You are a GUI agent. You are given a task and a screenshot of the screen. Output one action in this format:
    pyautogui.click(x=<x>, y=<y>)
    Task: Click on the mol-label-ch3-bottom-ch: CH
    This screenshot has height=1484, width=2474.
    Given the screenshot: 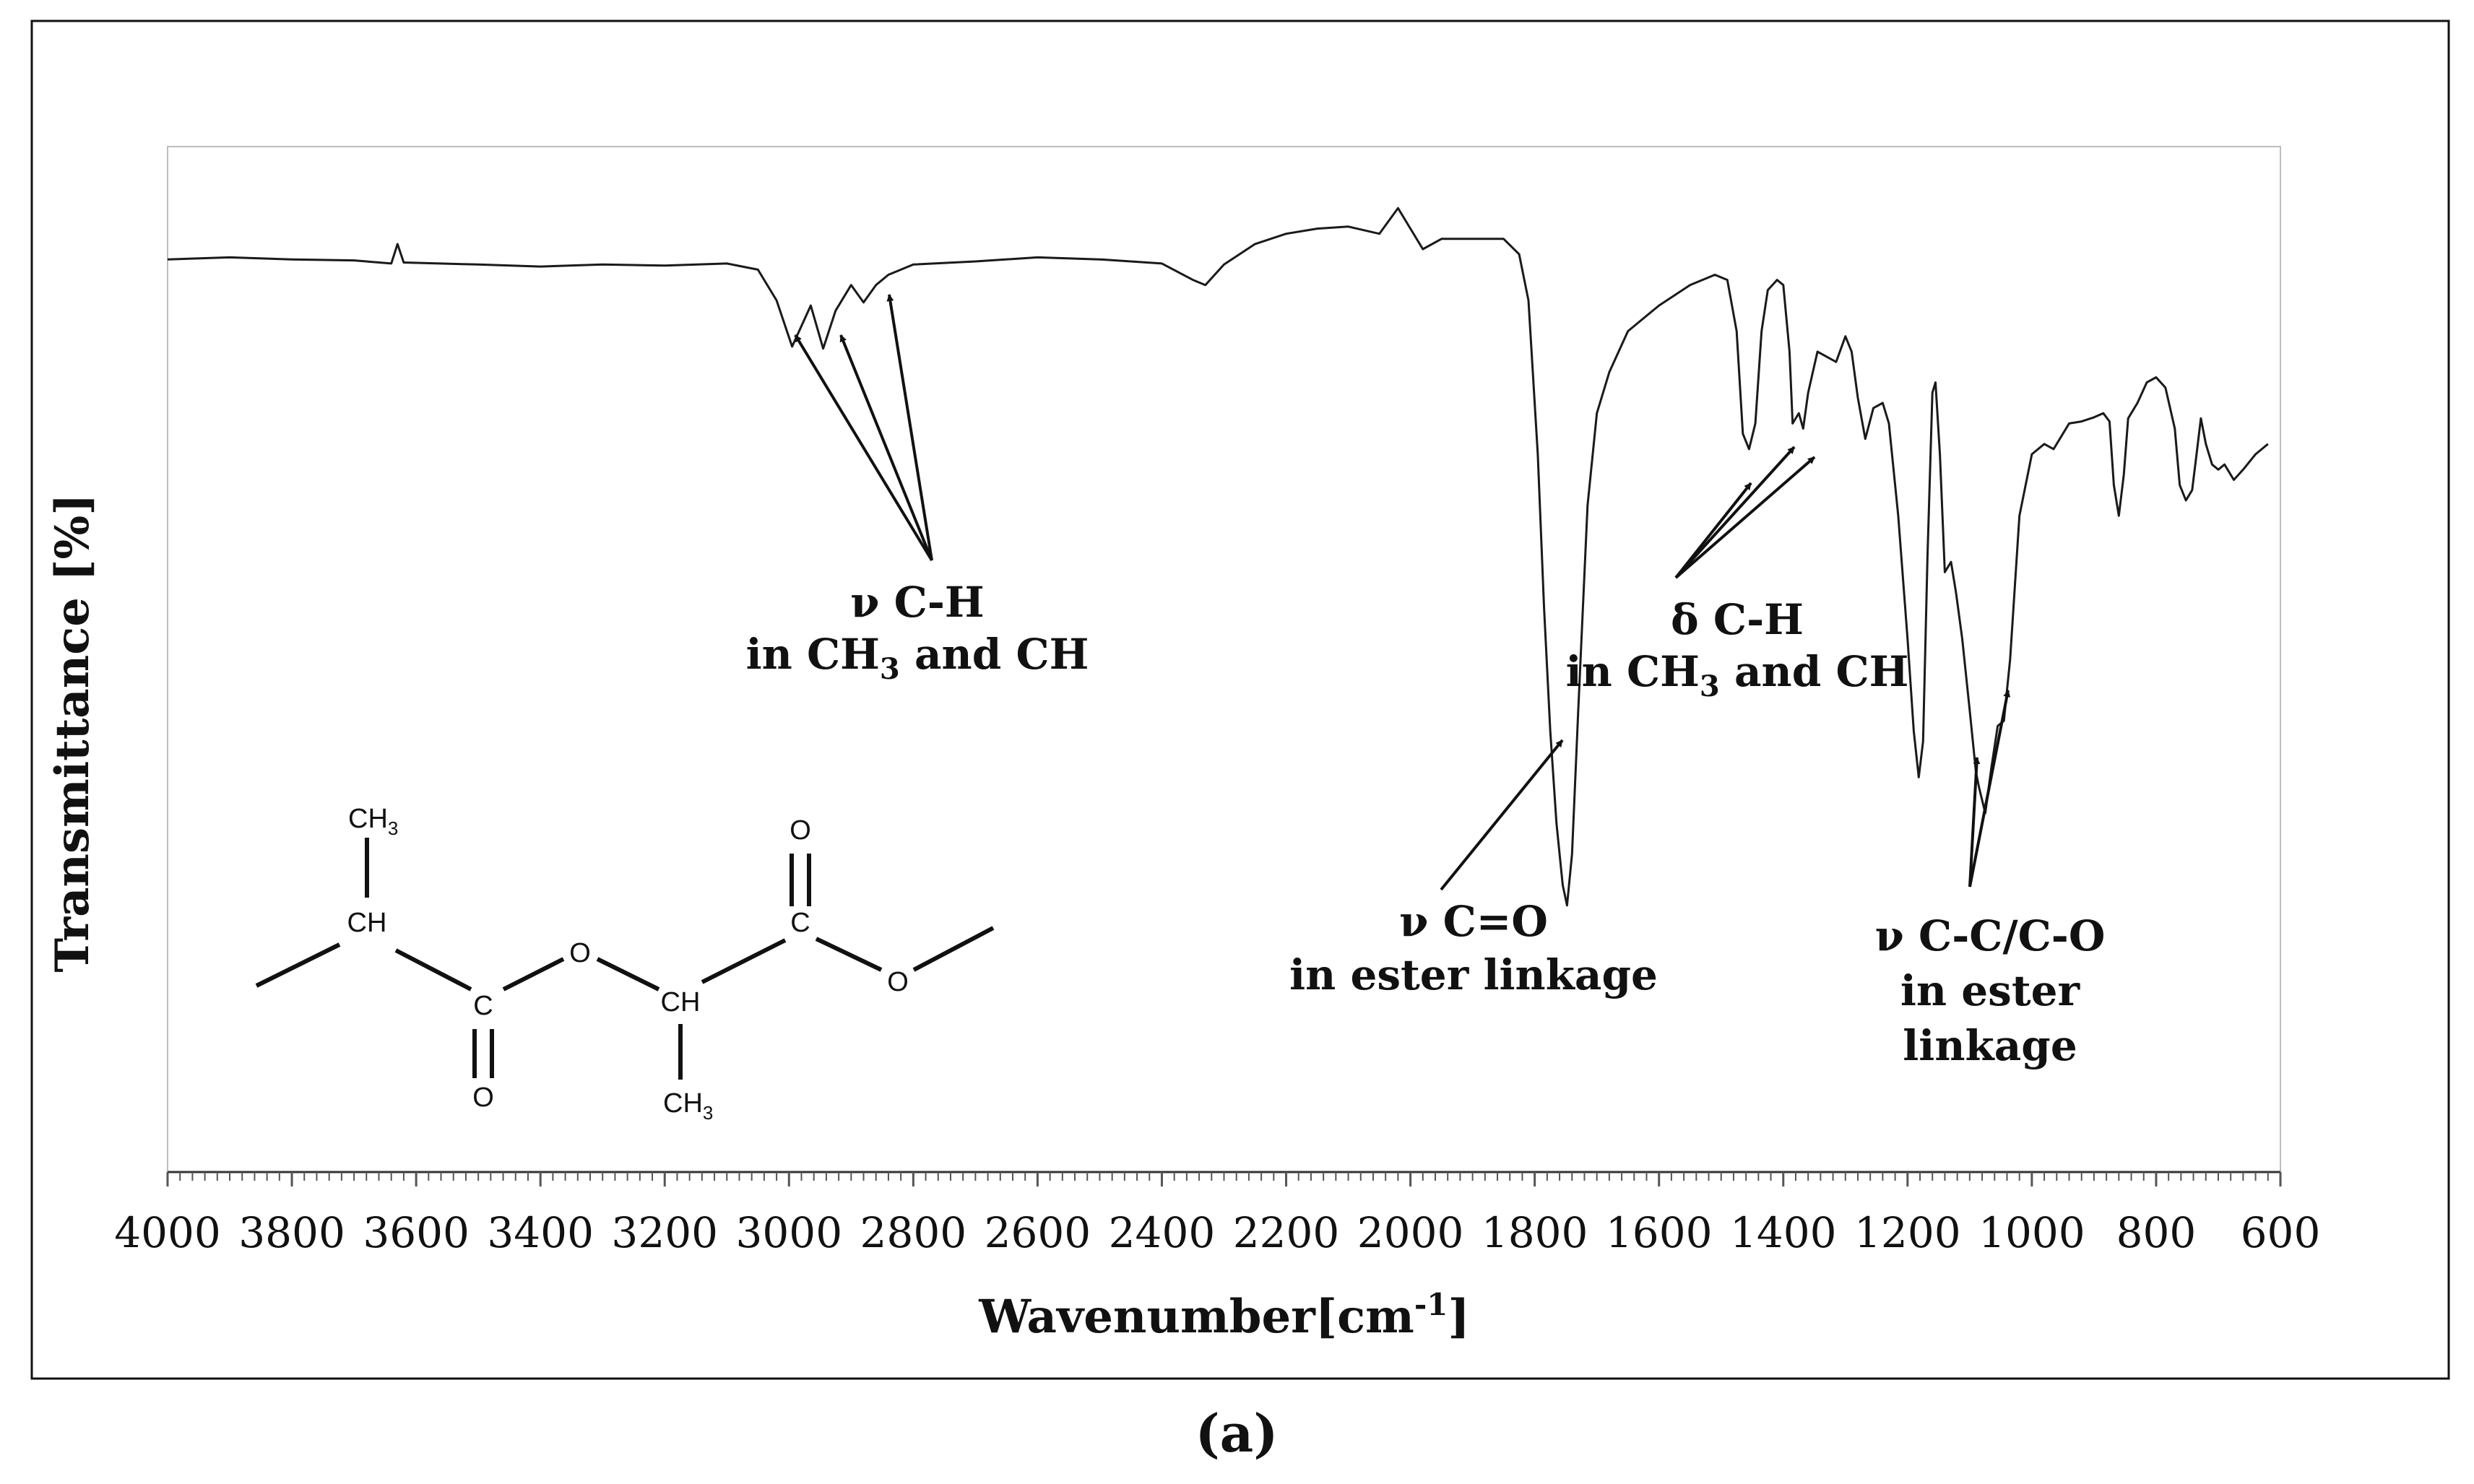 What is the action you would take?
    pyautogui.click(x=683, y=1103)
    